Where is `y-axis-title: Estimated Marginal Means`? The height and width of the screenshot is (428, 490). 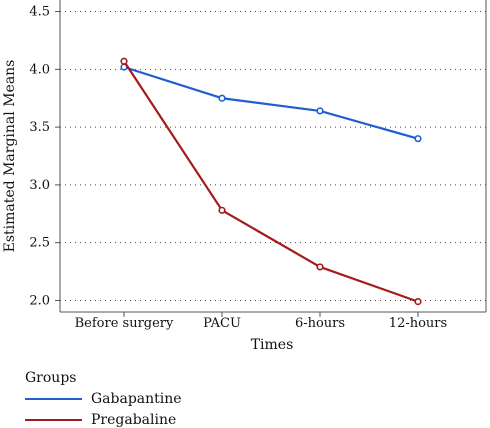 y-axis-title: Estimated Marginal Means is located at coordinates (10, 156).